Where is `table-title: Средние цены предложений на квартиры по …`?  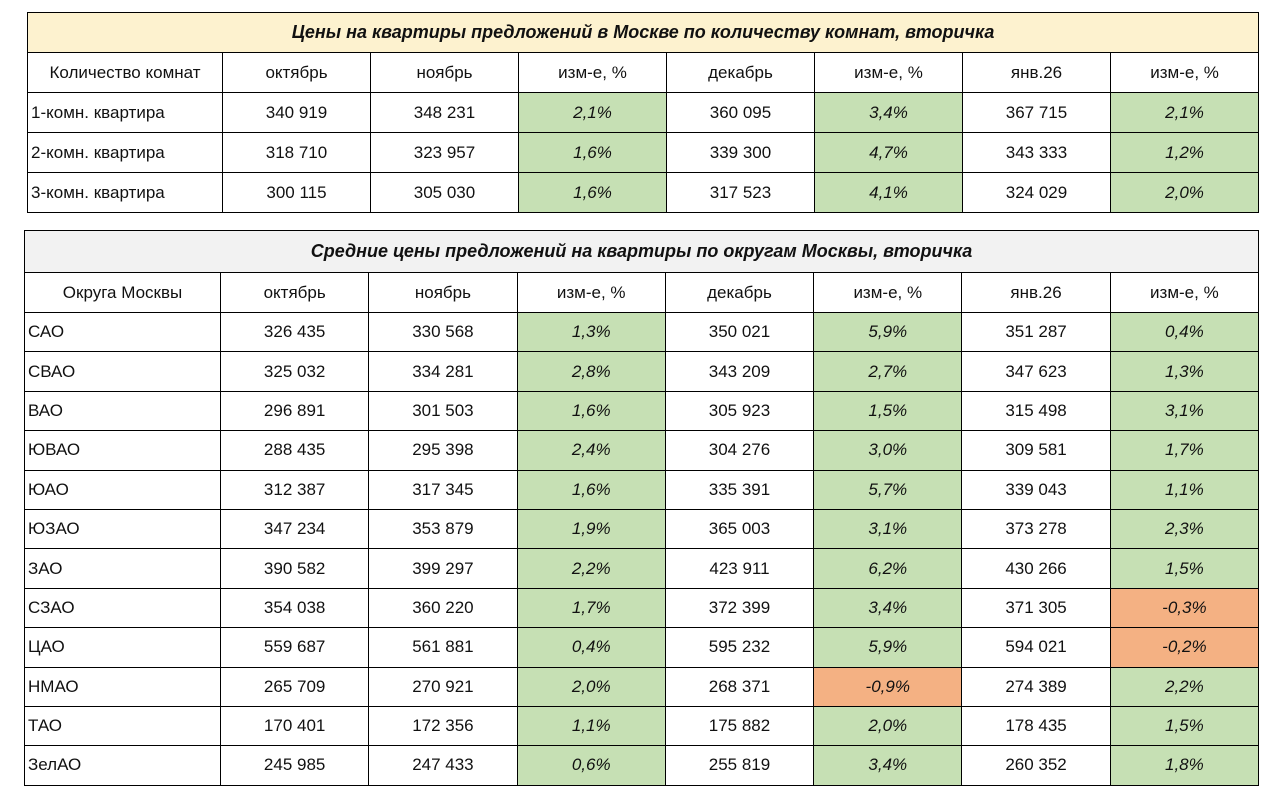 table-title: Средние цены предложений на квартиры по … is located at coordinates (641, 251).